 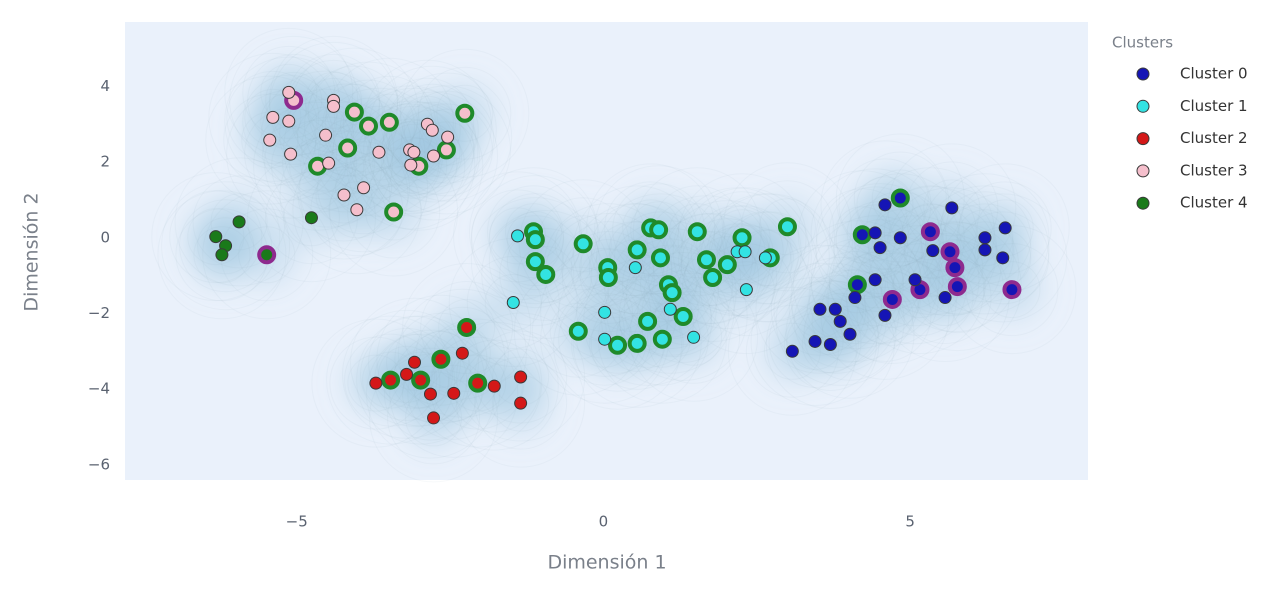 I want to click on legend-label: Cluster 3, so click(x=1214, y=170).